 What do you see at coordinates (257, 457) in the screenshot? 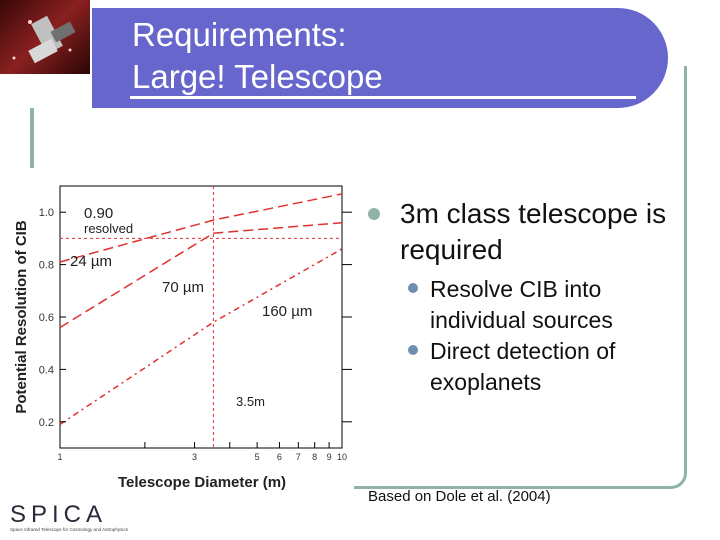
I see `x-tick-label: 5` at bounding box center [257, 457].